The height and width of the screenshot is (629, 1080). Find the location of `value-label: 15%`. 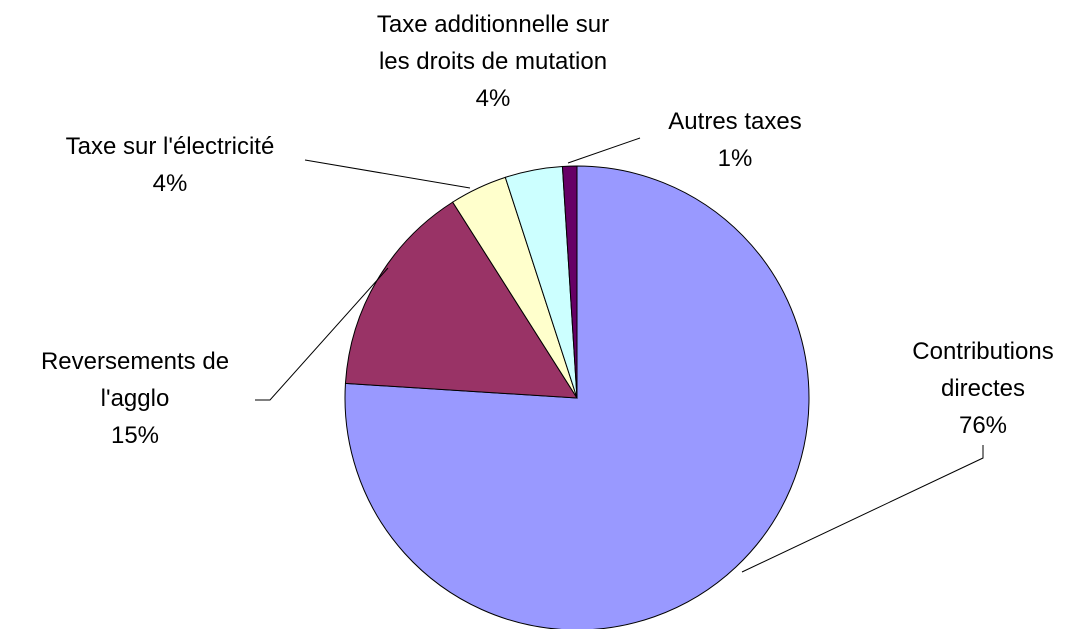

value-label: 15% is located at coordinates (135, 435).